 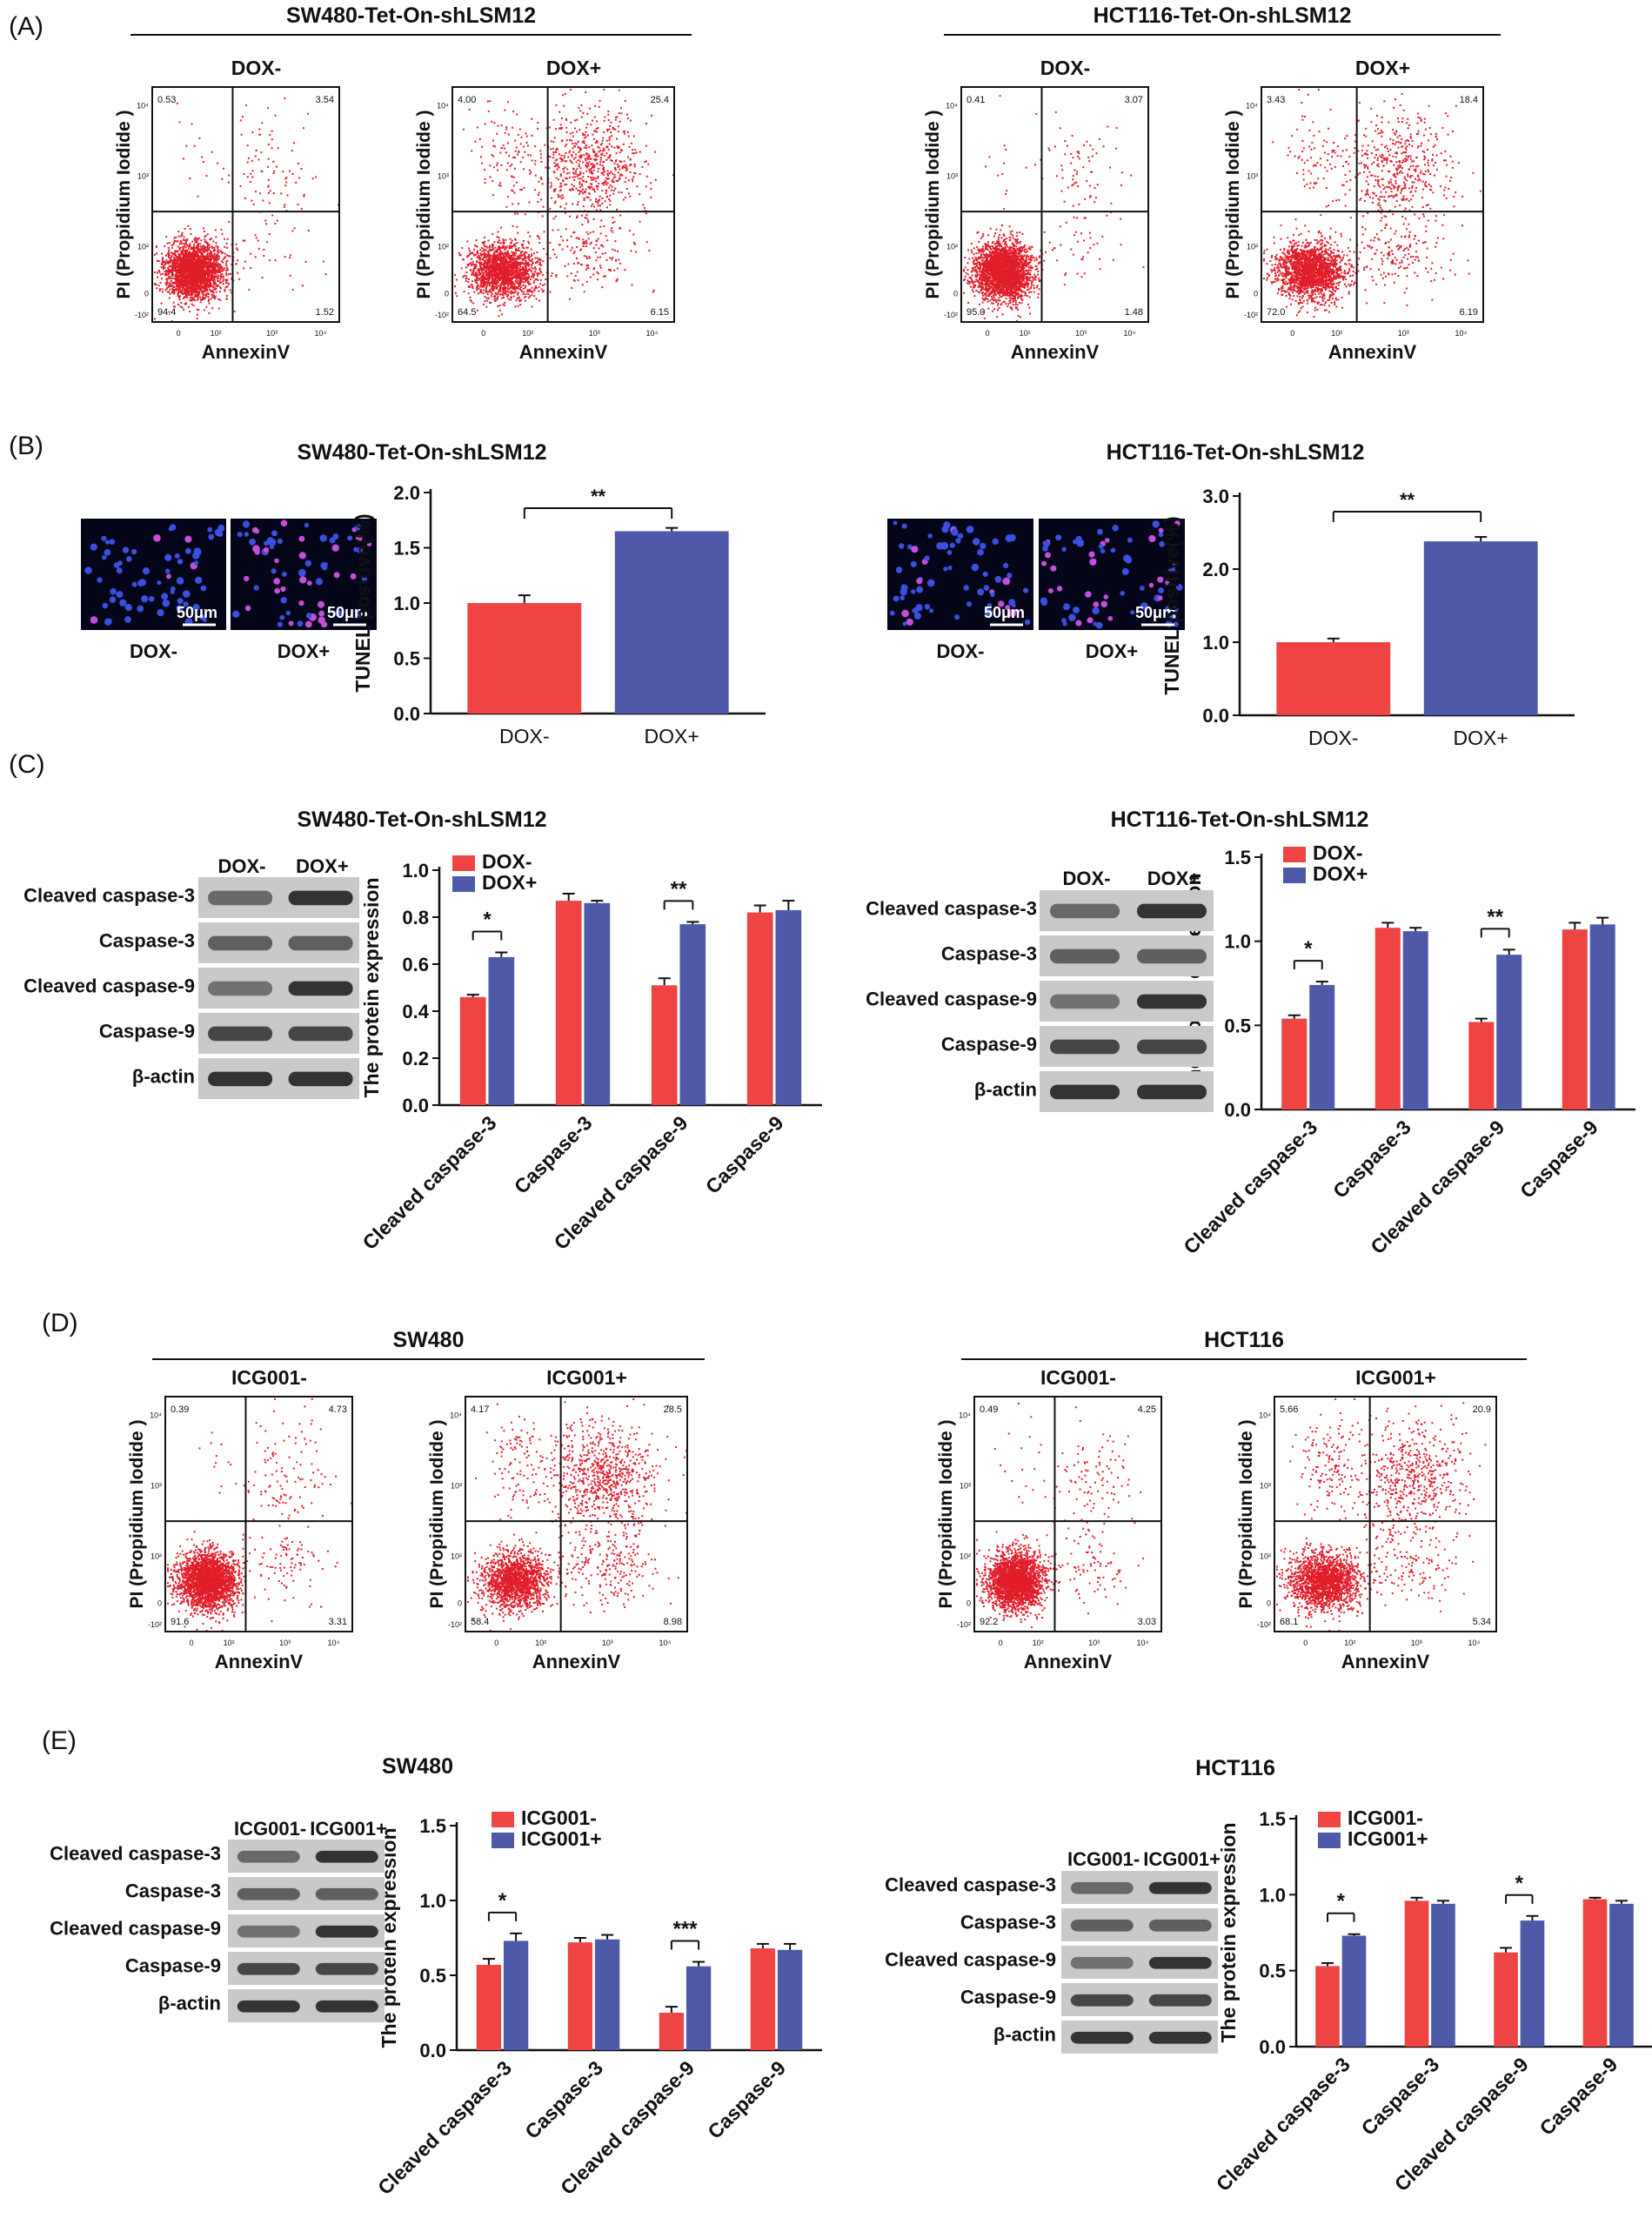 I want to click on x-tick-label: 10⁴, so click(x=321, y=333).